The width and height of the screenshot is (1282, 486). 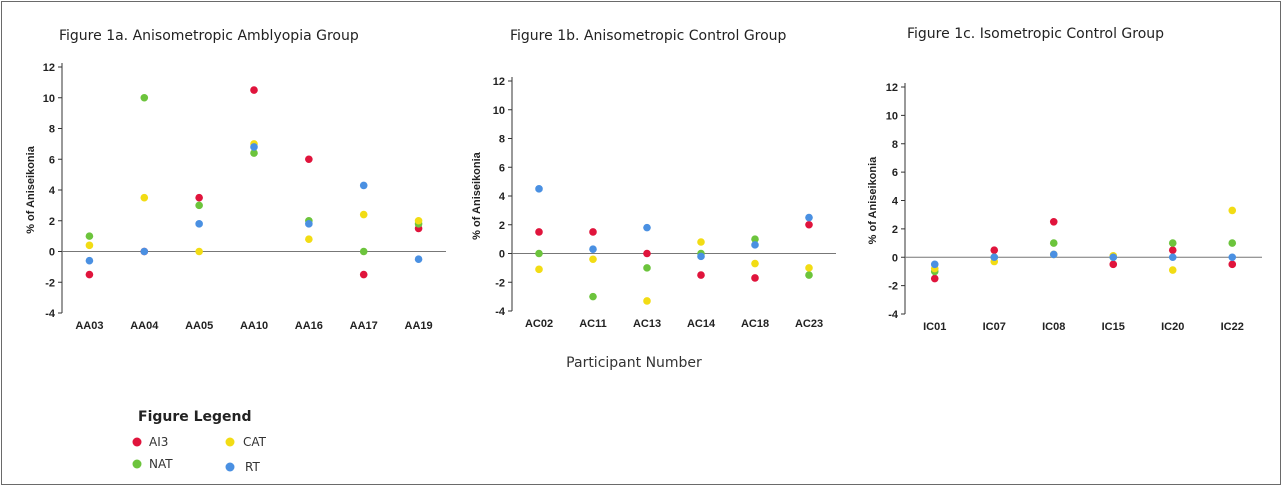 I want to click on chart-2-y-tick-label: 12, so click(x=499, y=82).